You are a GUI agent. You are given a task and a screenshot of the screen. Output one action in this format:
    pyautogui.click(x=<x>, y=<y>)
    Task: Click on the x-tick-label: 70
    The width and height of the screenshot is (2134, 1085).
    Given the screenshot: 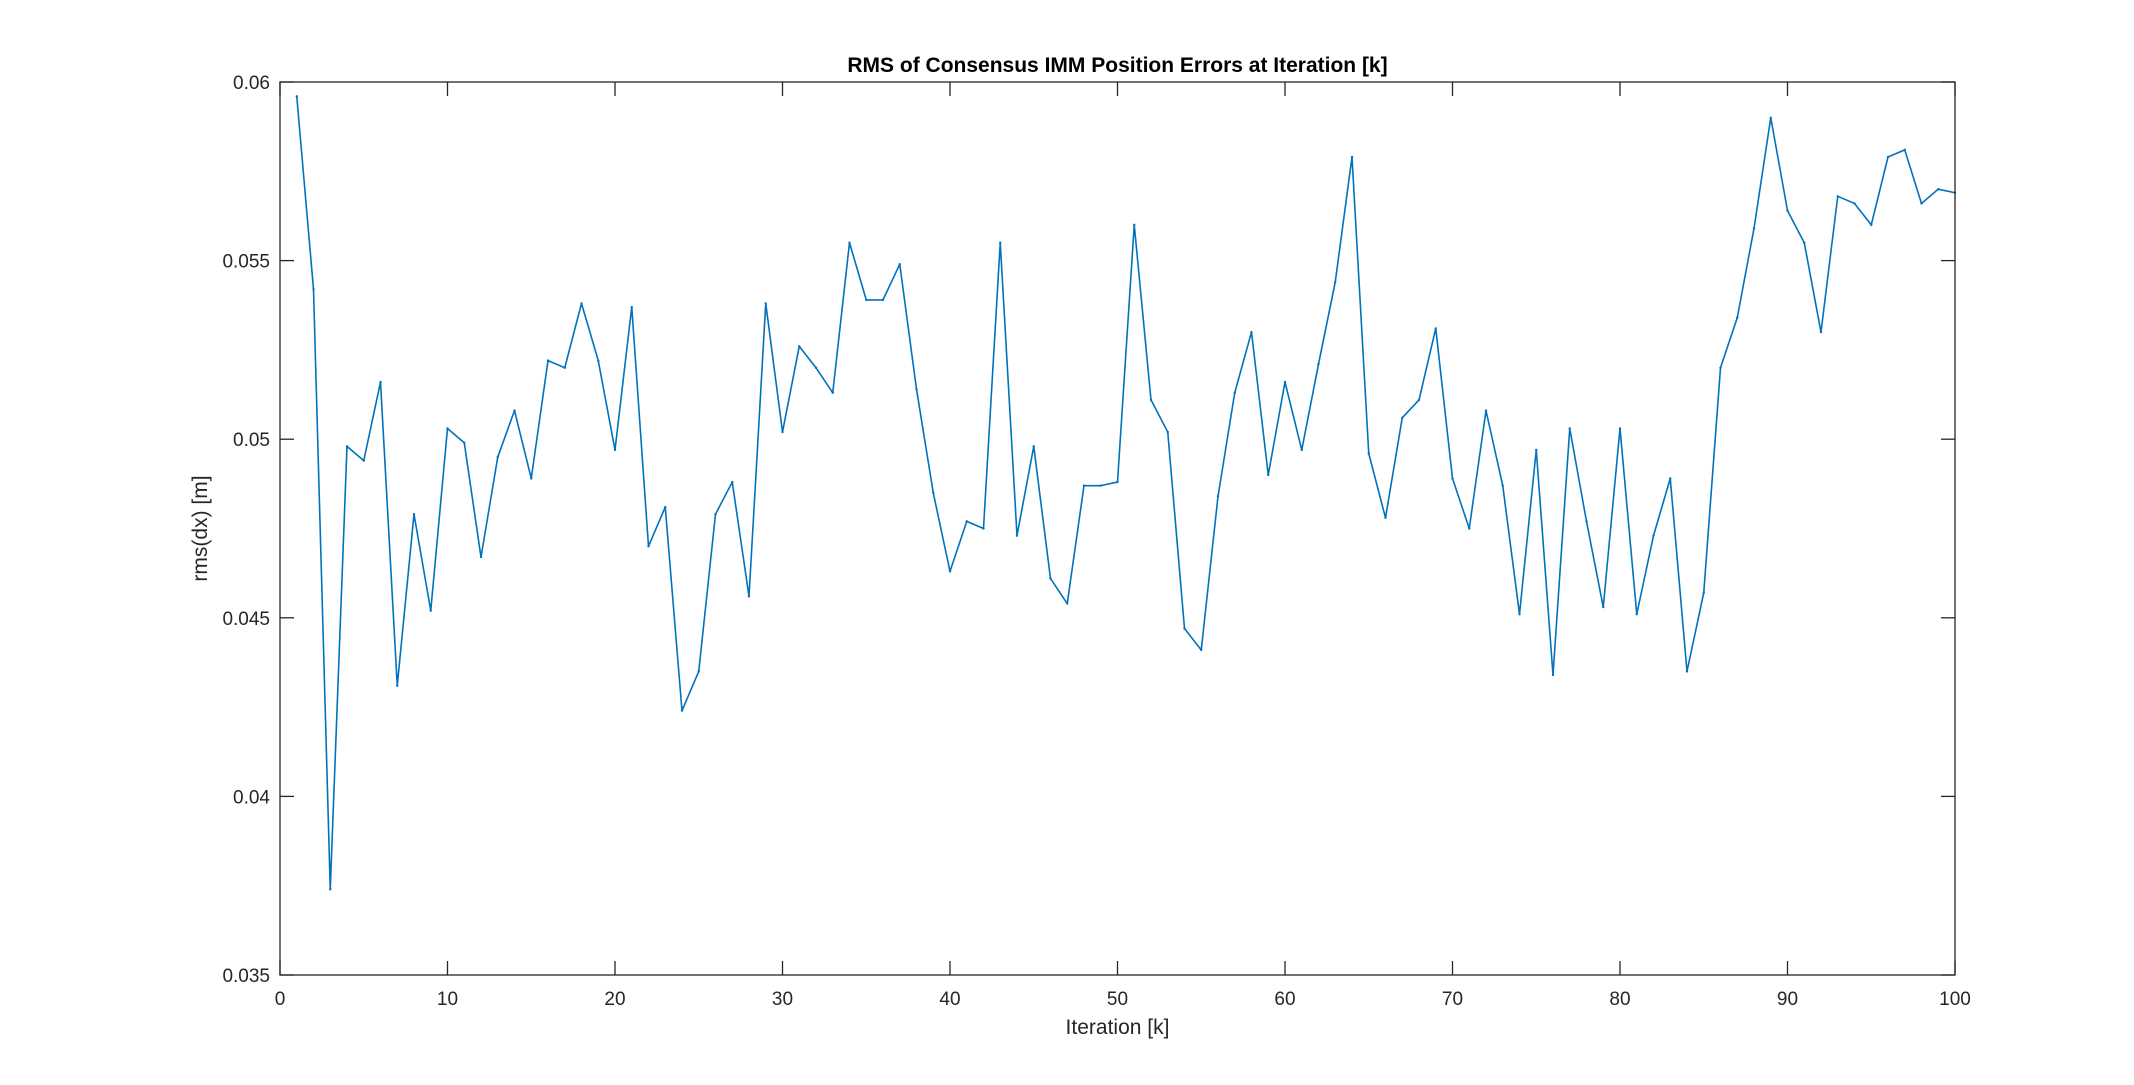 What is the action you would take?
    pyautogui.click(x=1452, y=999)
    